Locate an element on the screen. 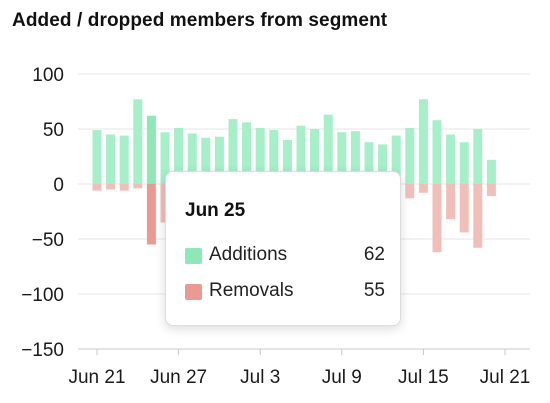  y-tick-label: 50 is located at coordinates (53, 130).